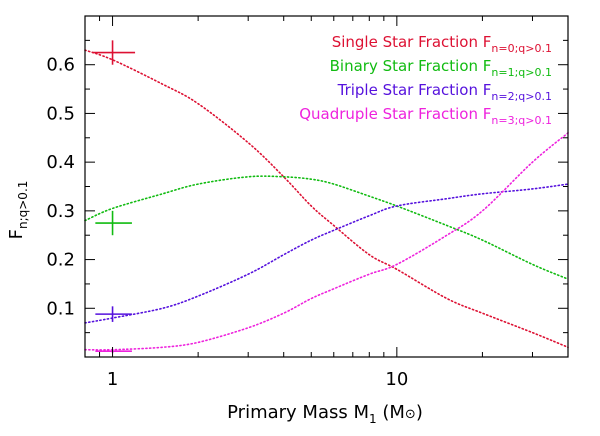 The image size is (600, 436). What do you see at coordinates (60, 162) in the screenshot?
I see `y-tick-label: 0.4` at bounding box center [60, 162].